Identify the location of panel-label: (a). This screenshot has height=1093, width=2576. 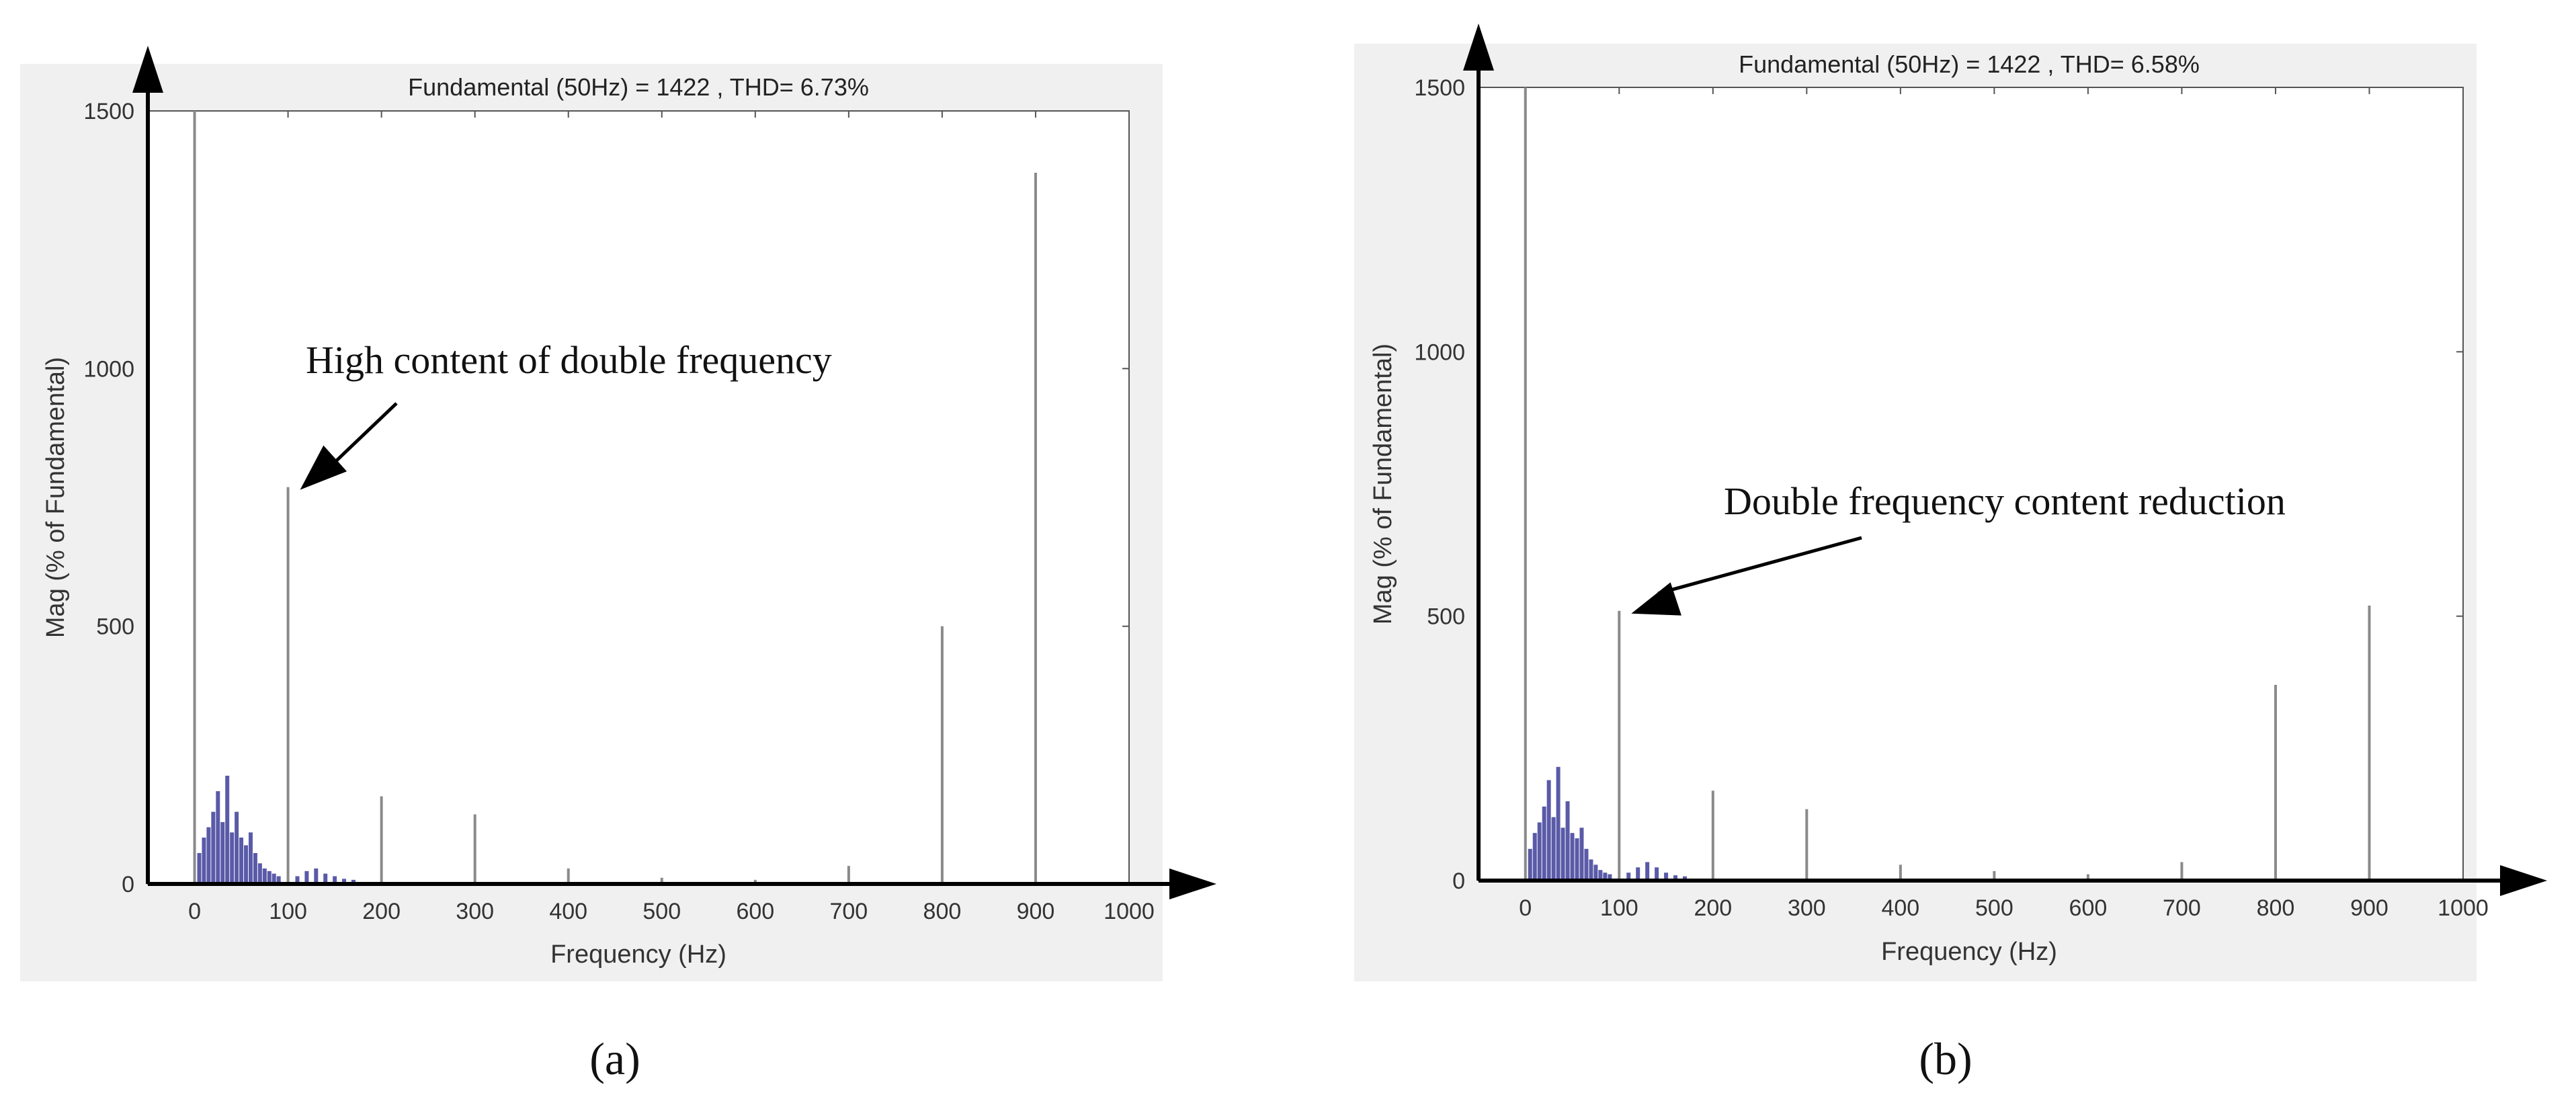
(614, 1058).